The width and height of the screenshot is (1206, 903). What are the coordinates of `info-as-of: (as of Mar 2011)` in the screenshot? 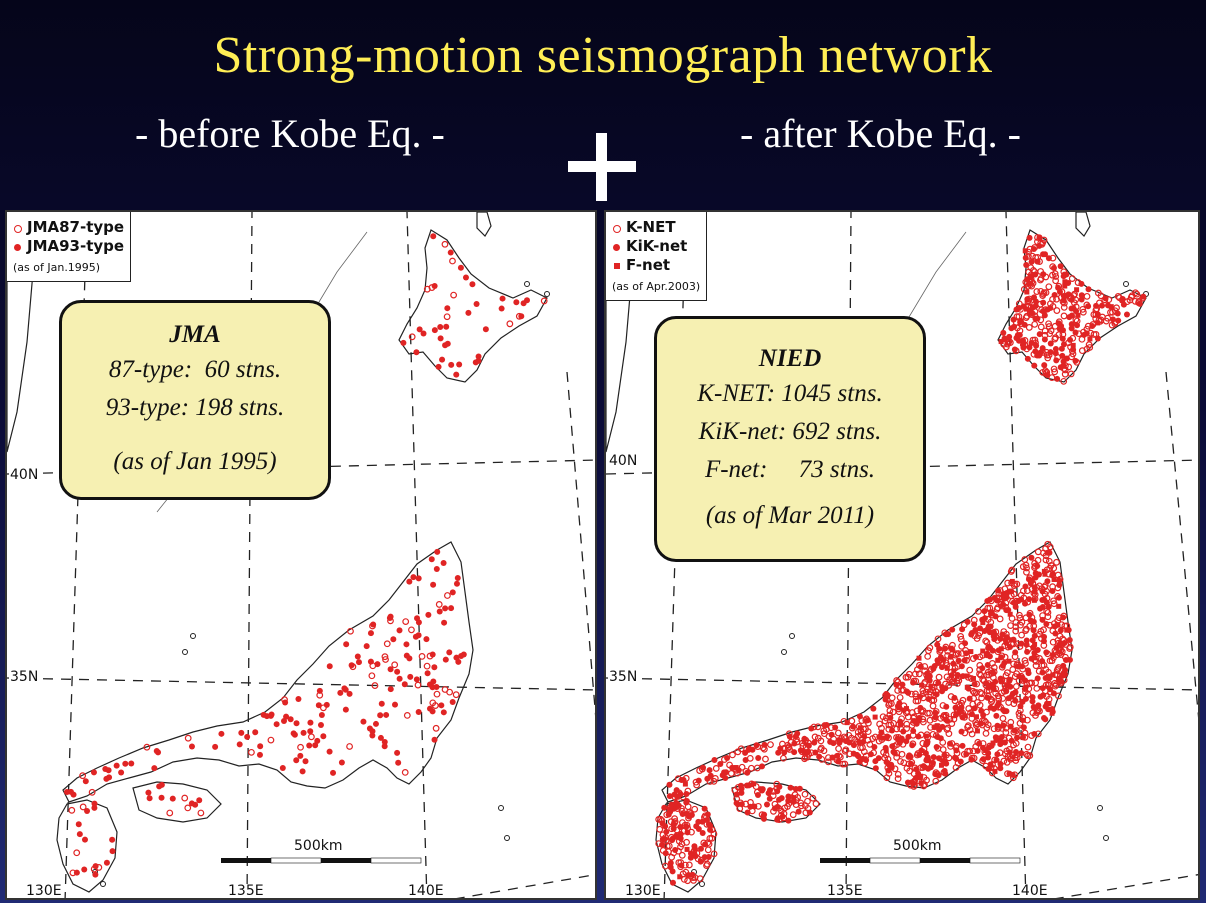 It's located at (790, 515).